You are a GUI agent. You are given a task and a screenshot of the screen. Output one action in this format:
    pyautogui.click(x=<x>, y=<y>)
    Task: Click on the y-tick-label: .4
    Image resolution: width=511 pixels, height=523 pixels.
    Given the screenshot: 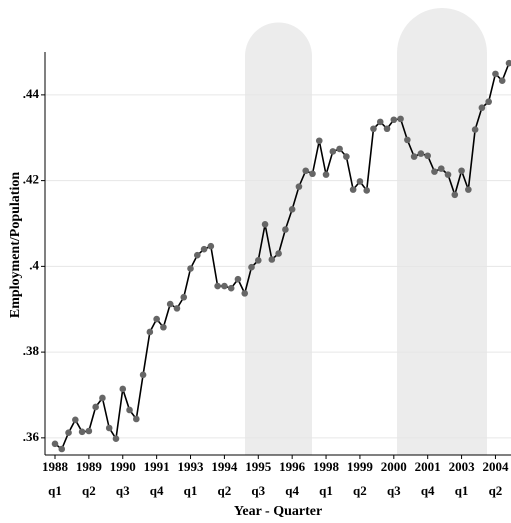 What is the action you would take?
    pyautogui.click(x=34, y=264)
    